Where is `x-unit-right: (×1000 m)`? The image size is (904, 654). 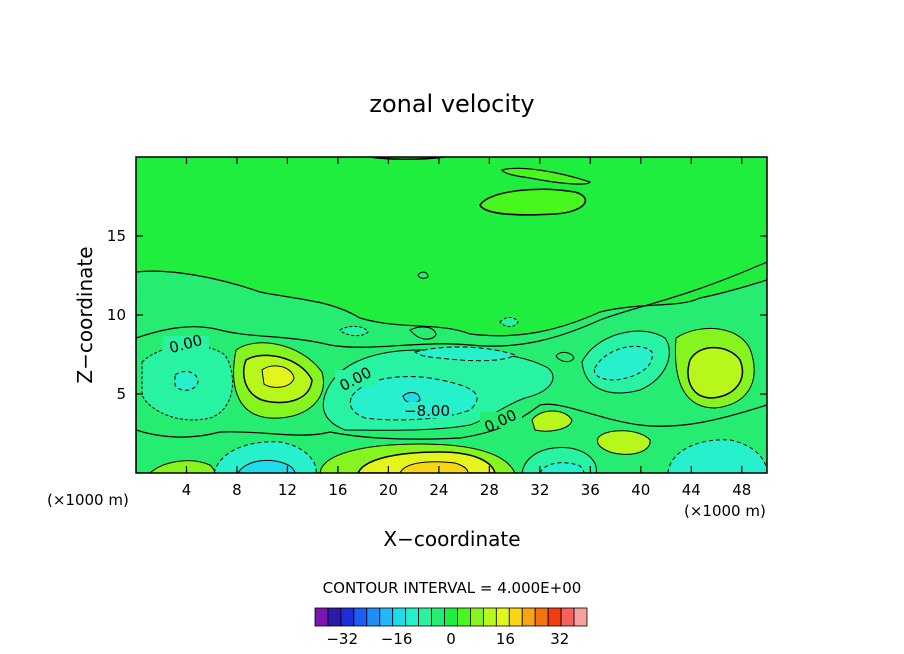 x-unit-right: (×1000 m) is located at coordinates (725, 511).